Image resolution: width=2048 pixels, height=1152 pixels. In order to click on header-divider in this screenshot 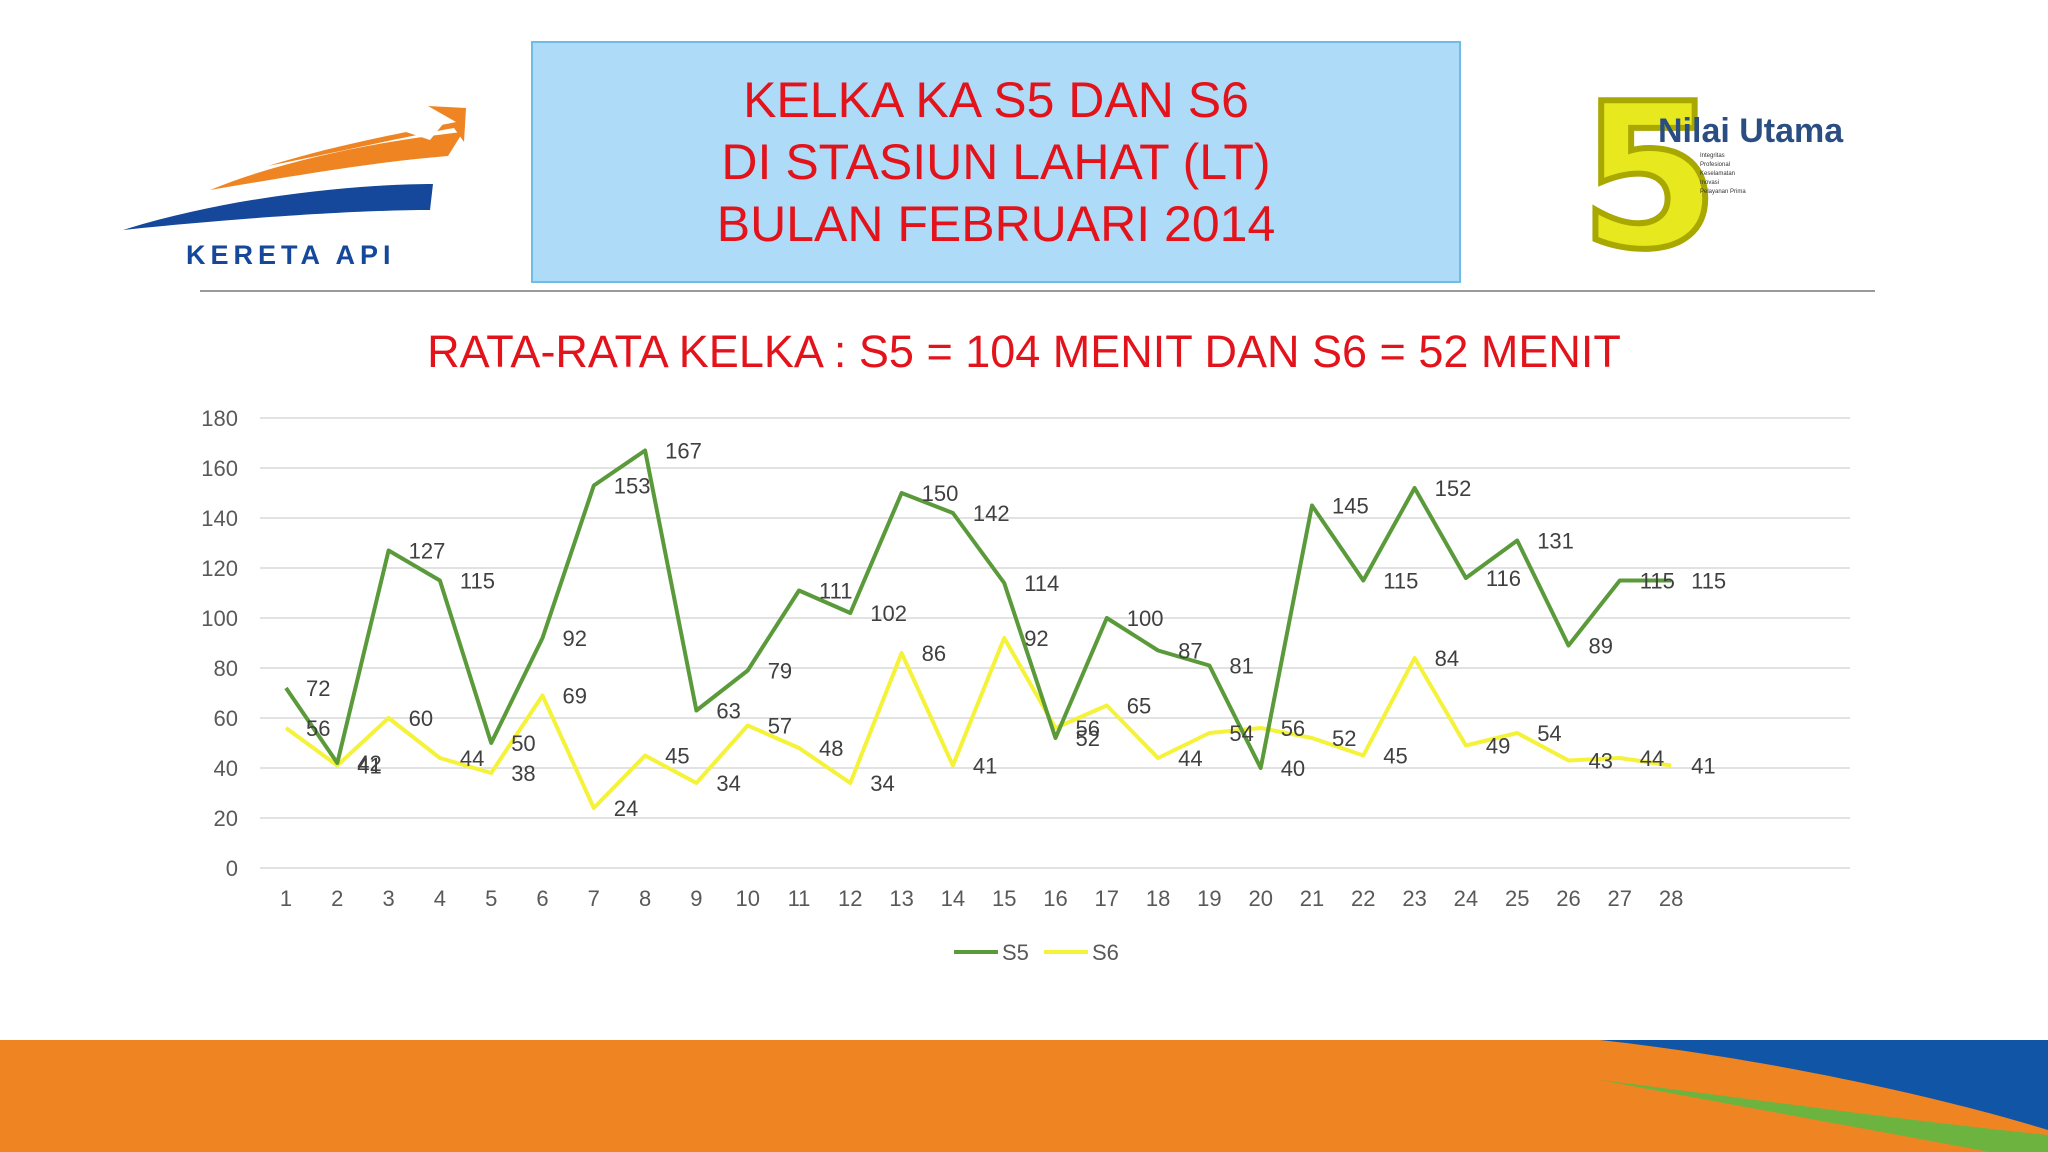, I will do `click(1037, 291)`.